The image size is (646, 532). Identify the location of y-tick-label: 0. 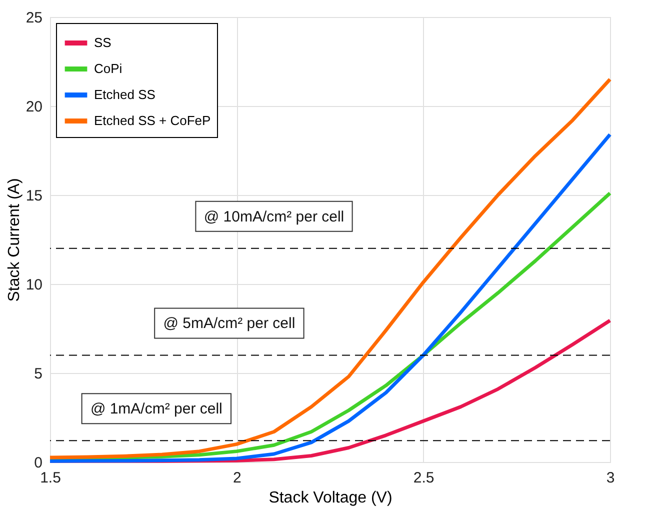
(38, 463).